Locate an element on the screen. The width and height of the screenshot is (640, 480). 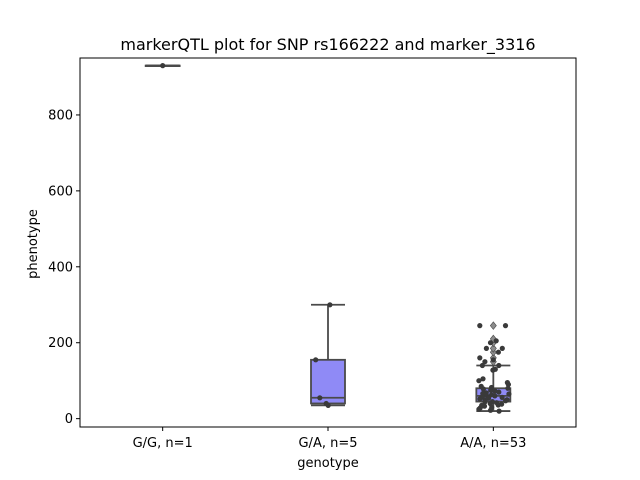
y-tick-label: 400 is located at coordinates (60, 267).